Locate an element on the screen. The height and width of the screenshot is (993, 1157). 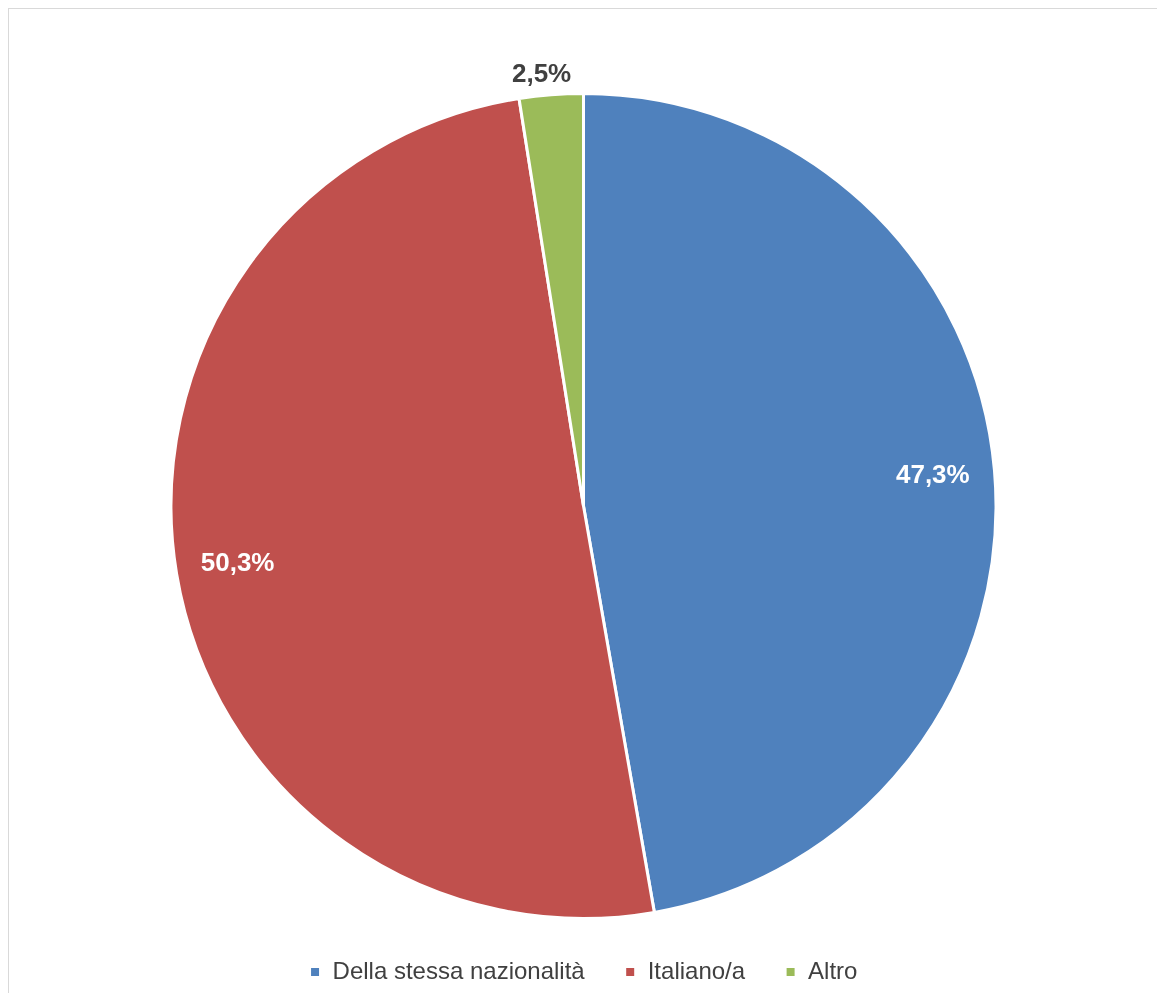
data-label: 50,3% is located at coordinates (237, 561).